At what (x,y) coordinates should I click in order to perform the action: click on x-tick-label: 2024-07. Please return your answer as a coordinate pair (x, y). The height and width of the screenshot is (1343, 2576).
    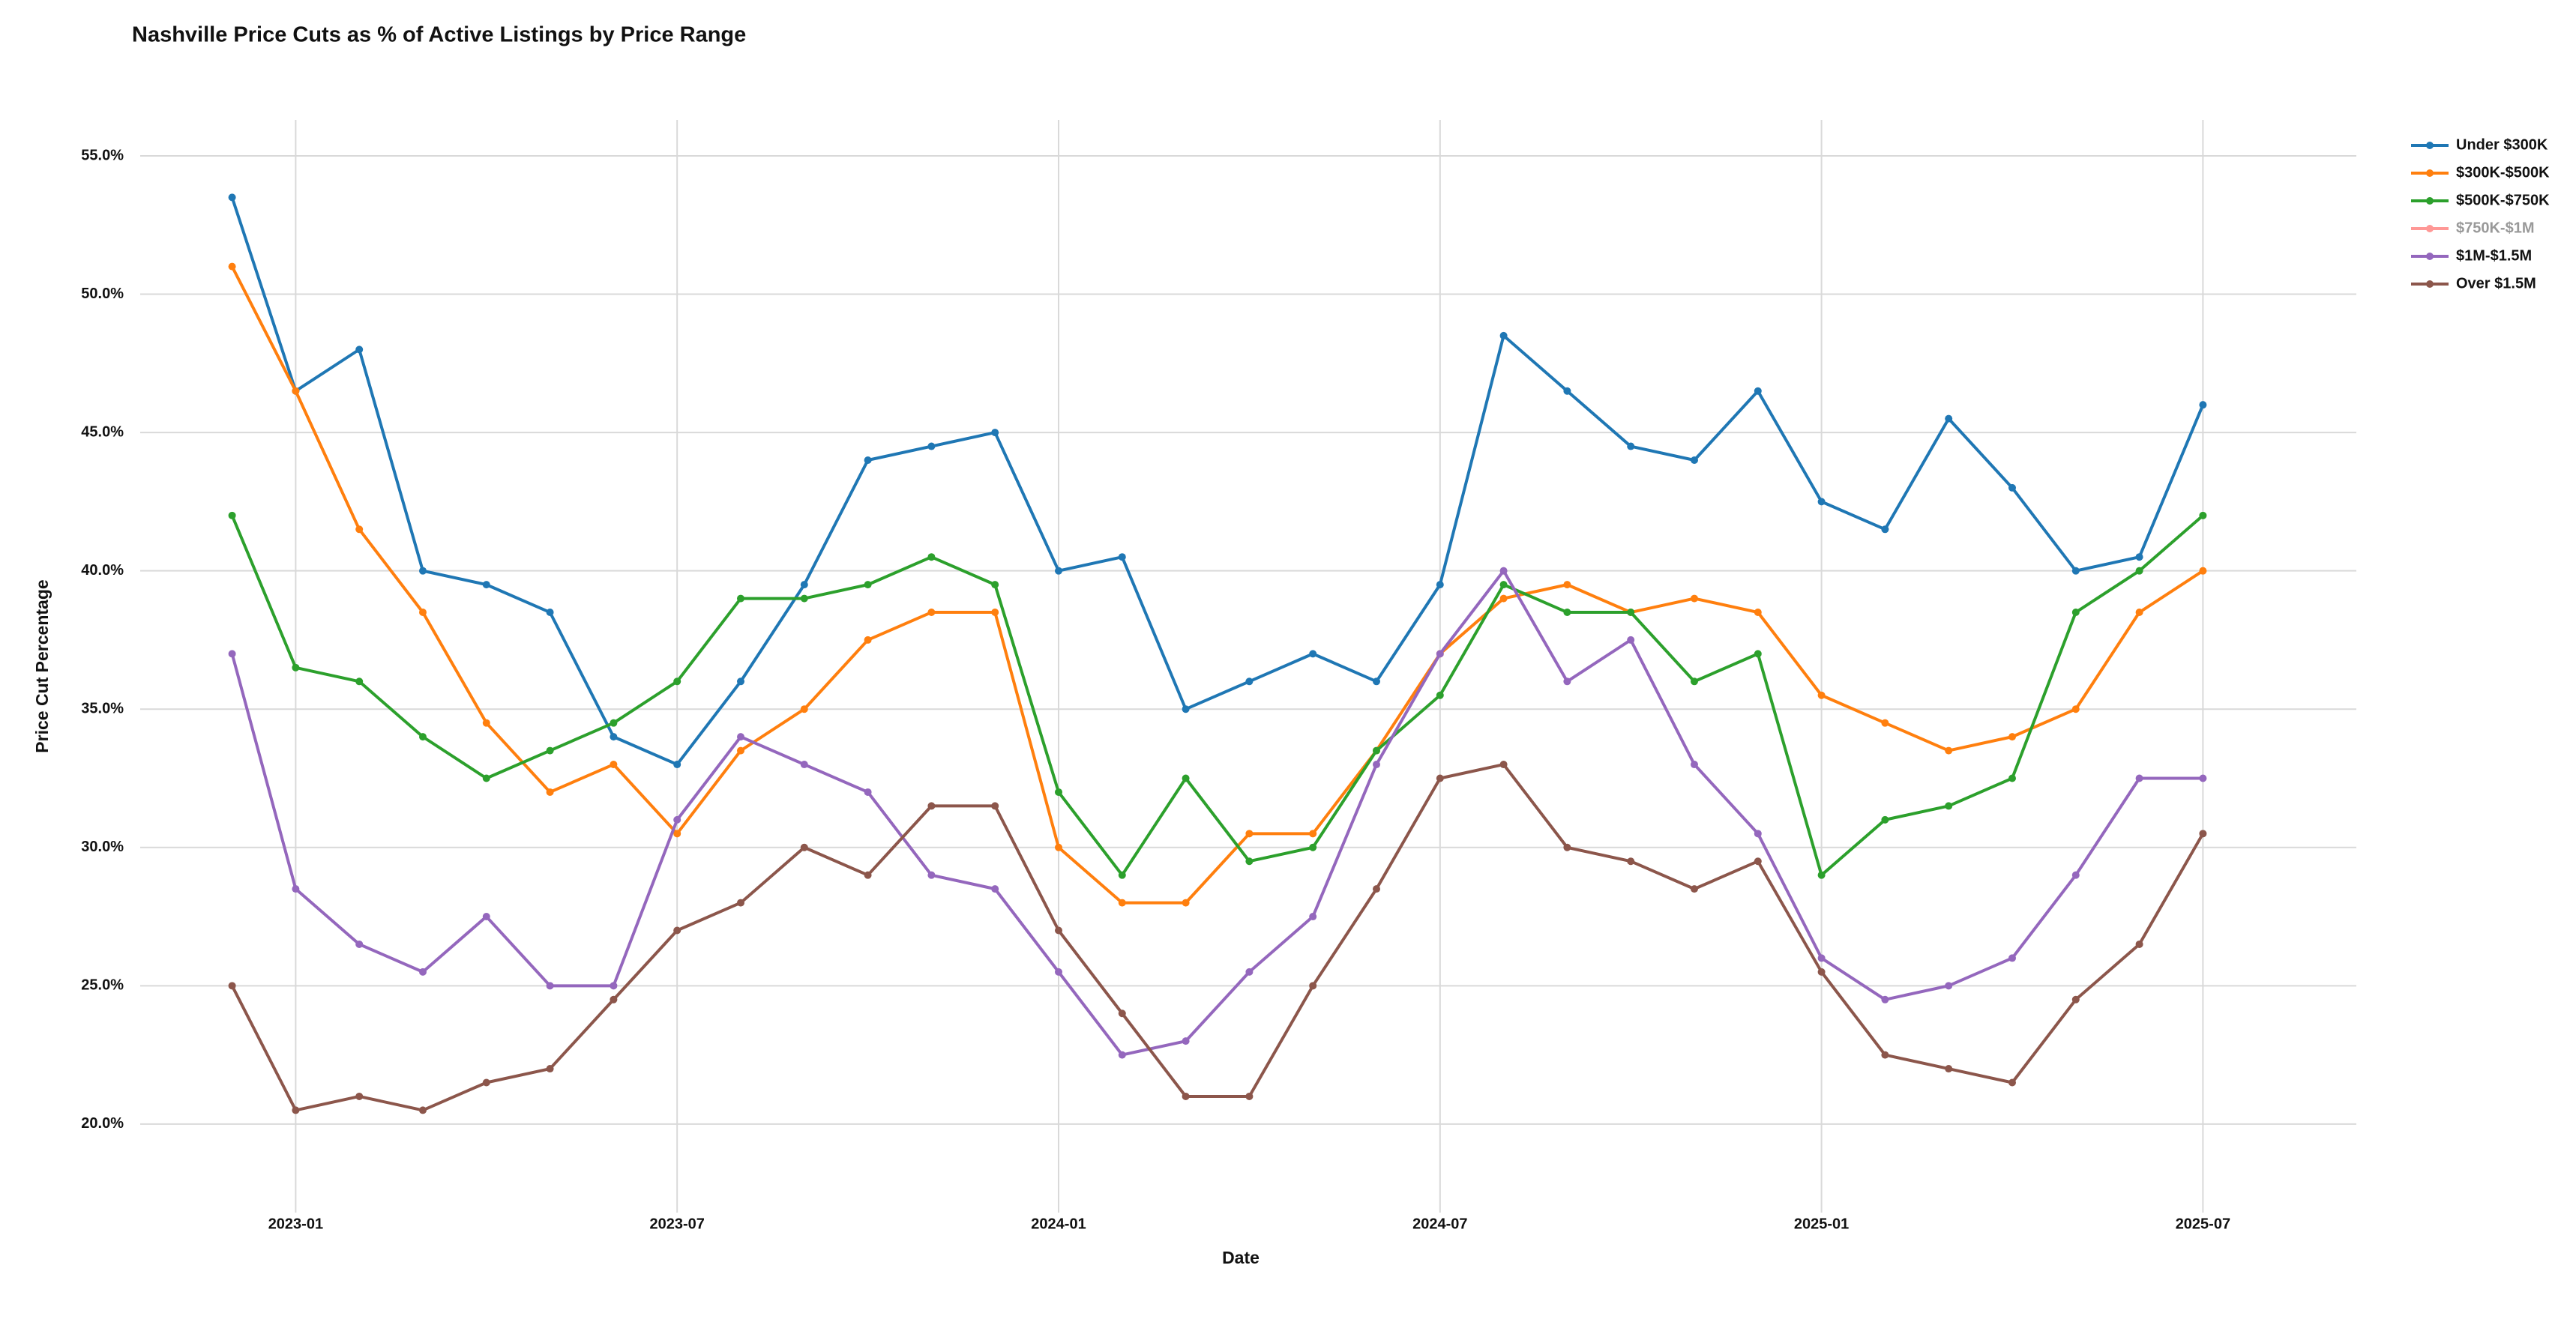
    Looking at the image, I should click on (1439, 1224).